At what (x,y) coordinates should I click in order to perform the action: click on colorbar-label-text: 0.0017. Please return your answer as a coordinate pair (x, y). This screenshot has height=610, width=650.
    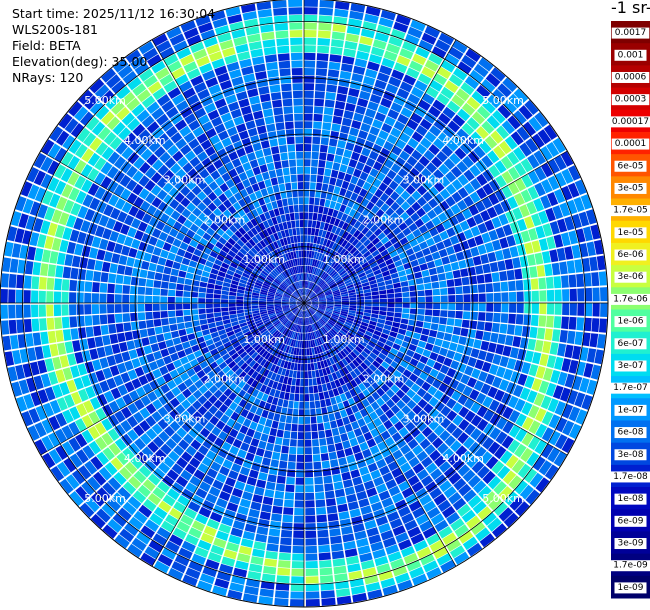
    Looking at the image, I should click on (631, 33).